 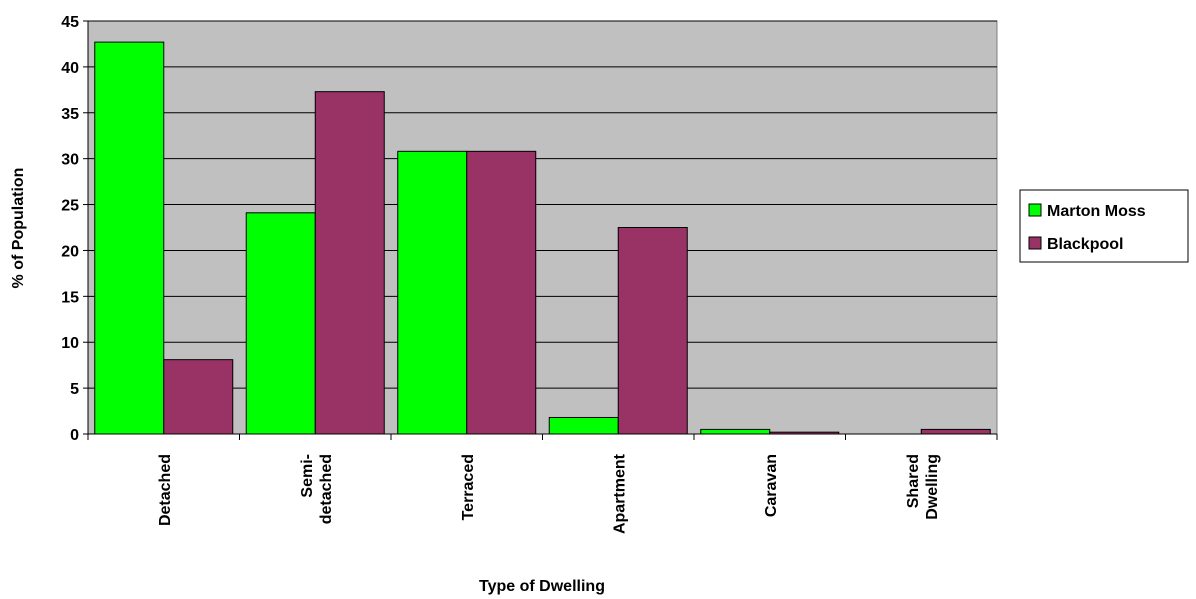 I want to click on x-tick-label: Detached, so click(x=165, y=490).